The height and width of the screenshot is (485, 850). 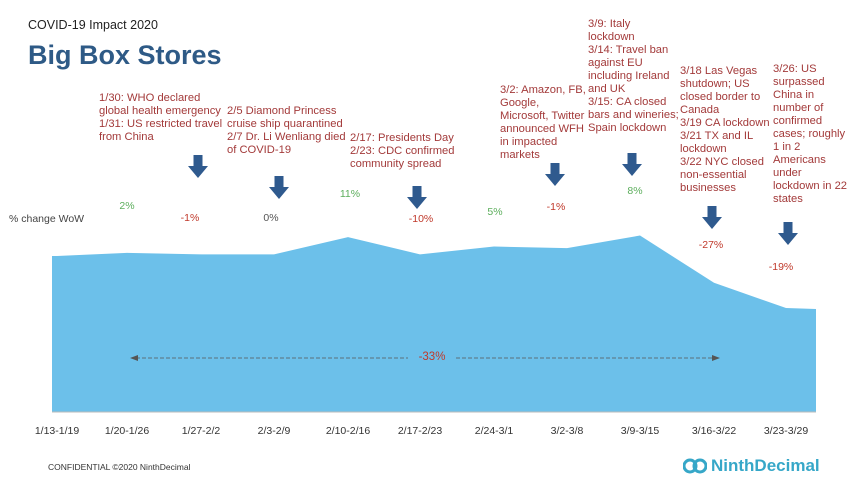 What do you see at coordinates (119, 467) in the screenshot?
I see `confidential-footer: CONFIDENTIAL ©2020 NinthDecimal` at bounding box center [119, 467].